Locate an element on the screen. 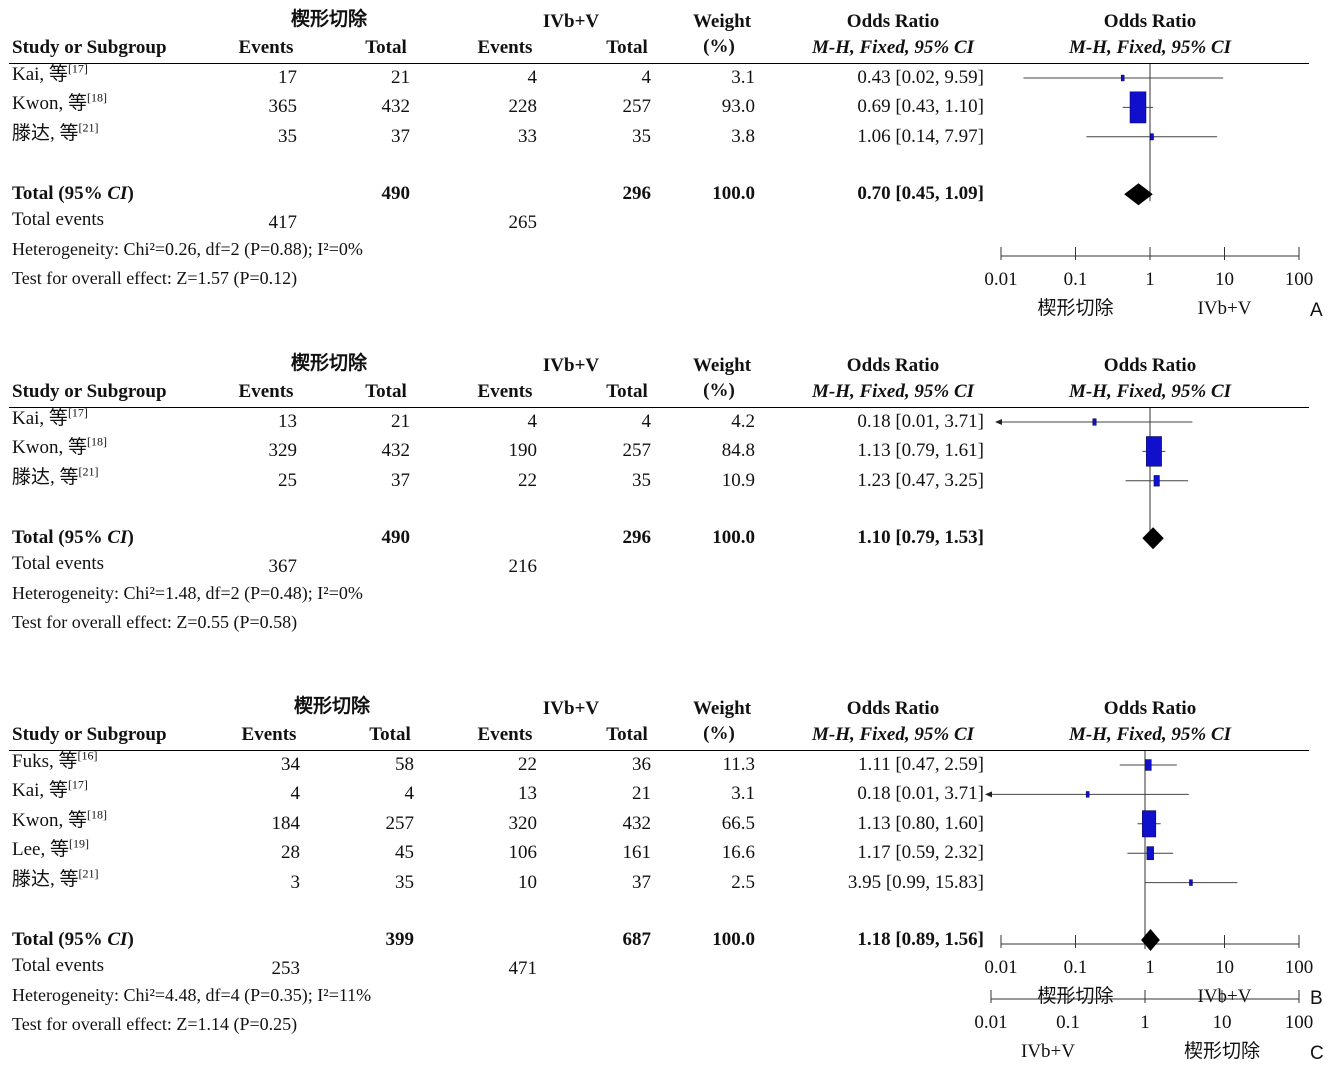 Image resolution: width=1337 pixels, height=1067 pixels. study-name-text: Fuks, 等 is located at coordinates (45, 761).